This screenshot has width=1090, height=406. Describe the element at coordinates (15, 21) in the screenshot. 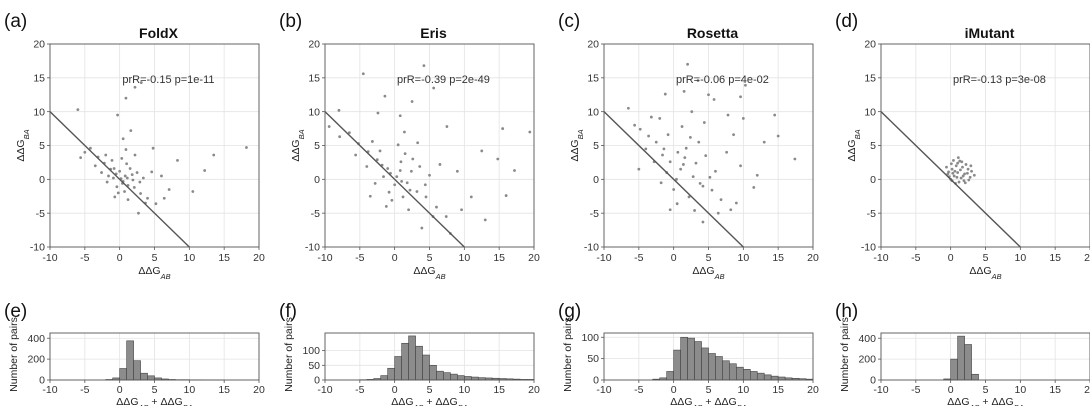

I see `panel-label: (a)` at that location.